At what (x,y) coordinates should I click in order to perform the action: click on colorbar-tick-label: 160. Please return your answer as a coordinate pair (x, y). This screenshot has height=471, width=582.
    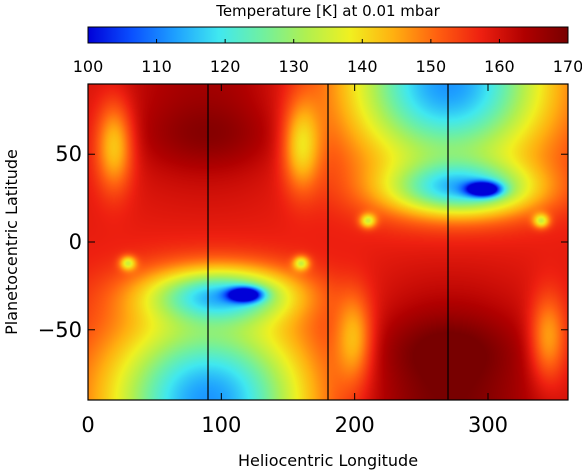
    Looking at the image, I should click on (499, 66).